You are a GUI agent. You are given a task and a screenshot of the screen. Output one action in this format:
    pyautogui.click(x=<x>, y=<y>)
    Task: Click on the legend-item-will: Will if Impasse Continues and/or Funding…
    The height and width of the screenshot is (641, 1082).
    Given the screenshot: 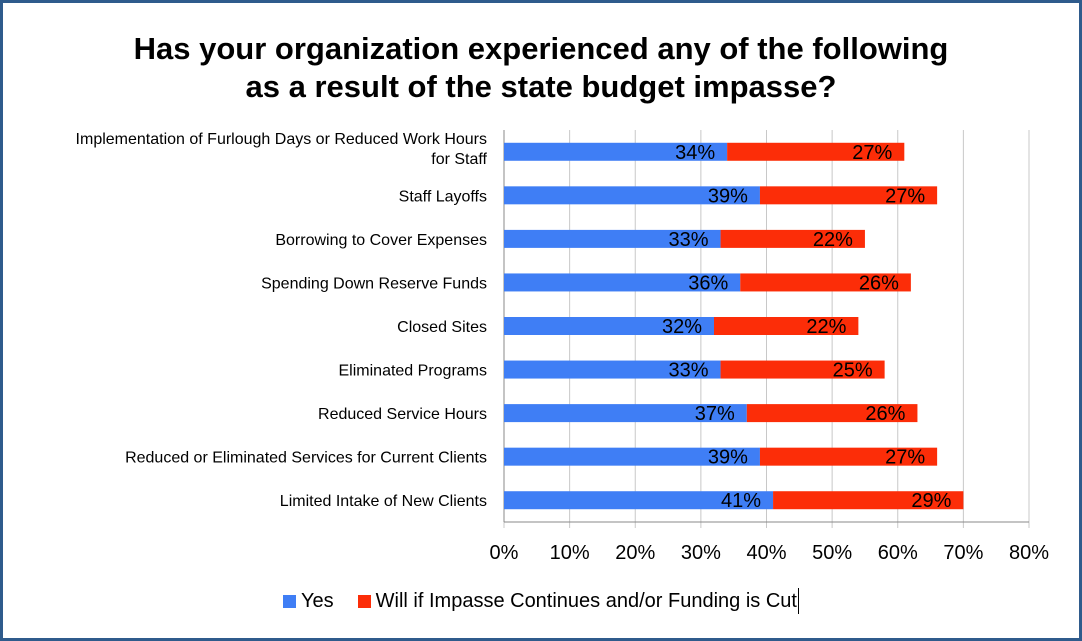 What is the action you would take?
    pyautogui.click(x=578, y=601)
    